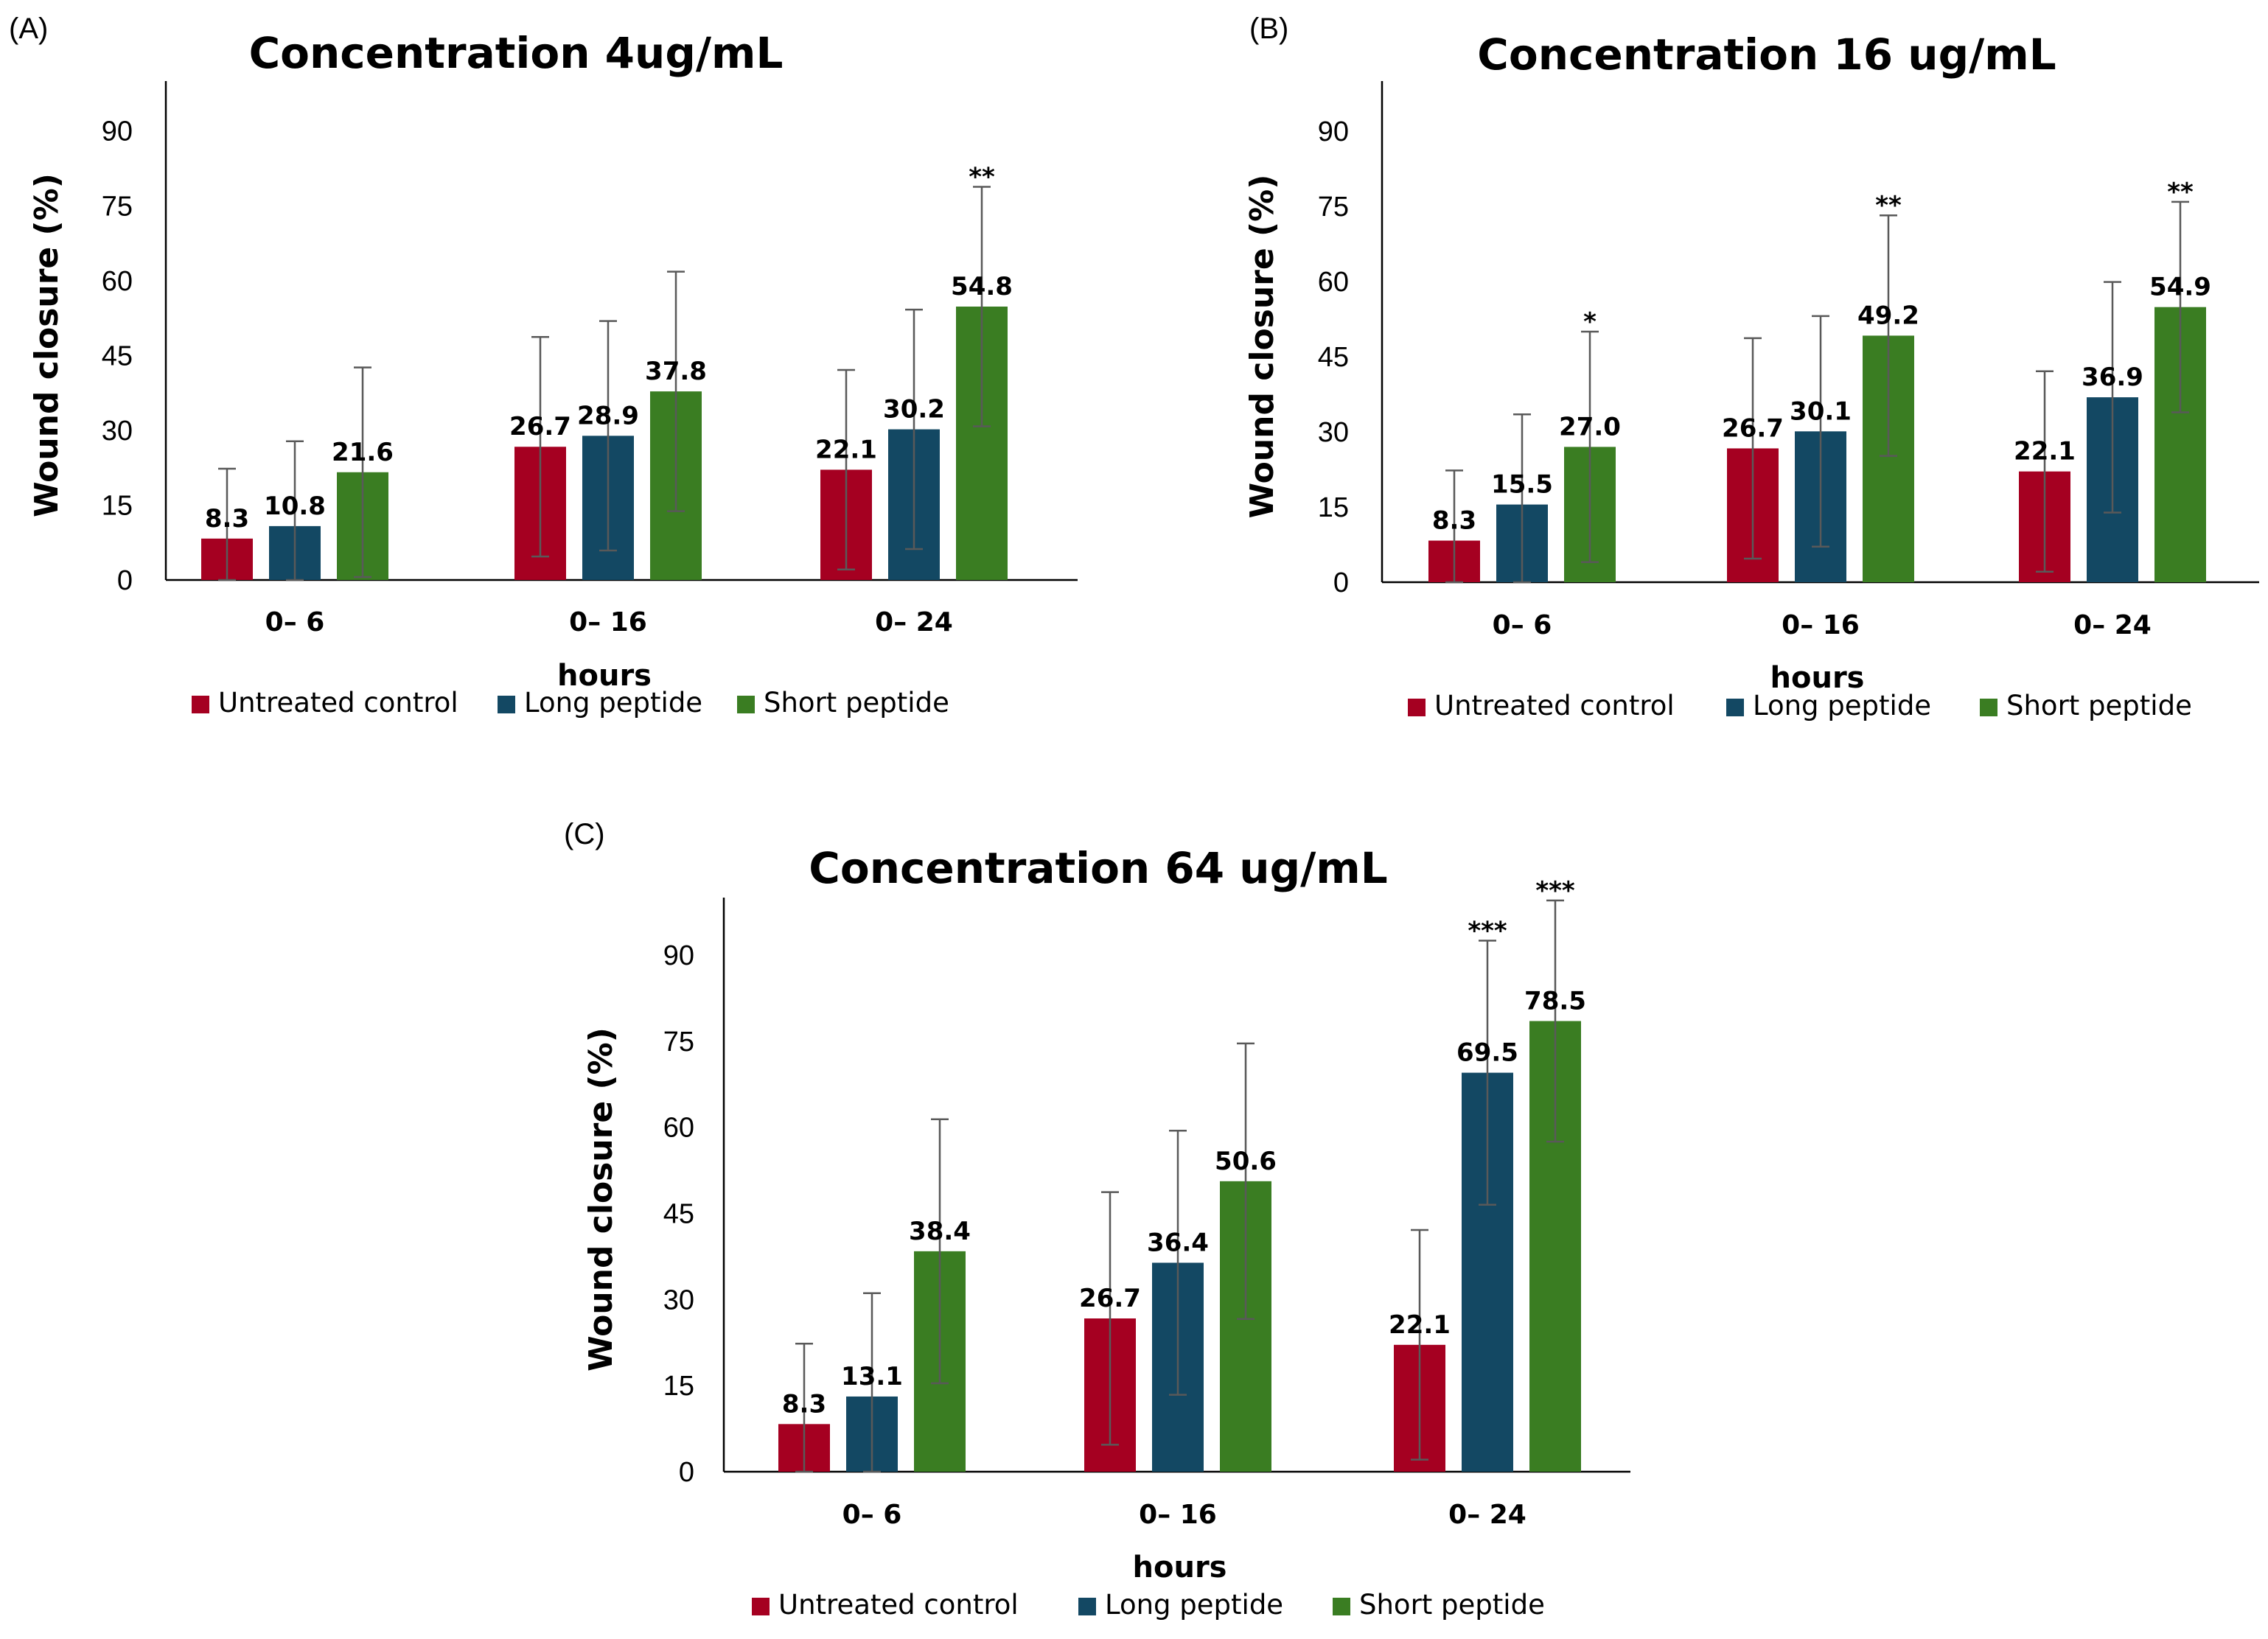 The width and height of the screenshot is (2268, 1639). Describe the element at coordinates (1178, 1243) in the screenshot. I see `data-label: 36.4` at that location.